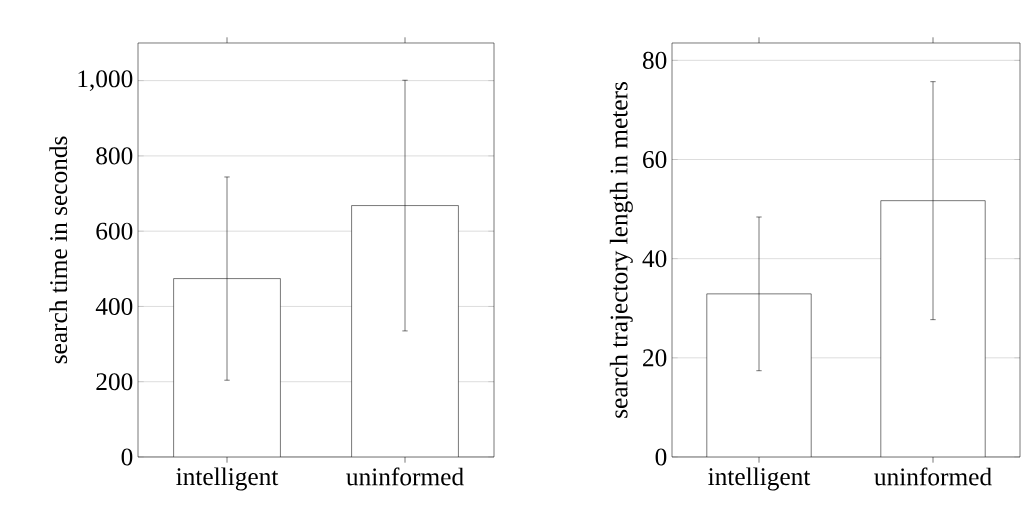 The image size is (1023, 509). Describe the element at coordinates (114, 382) in the screenshot. I see `y-tick-label: 200` at that location.